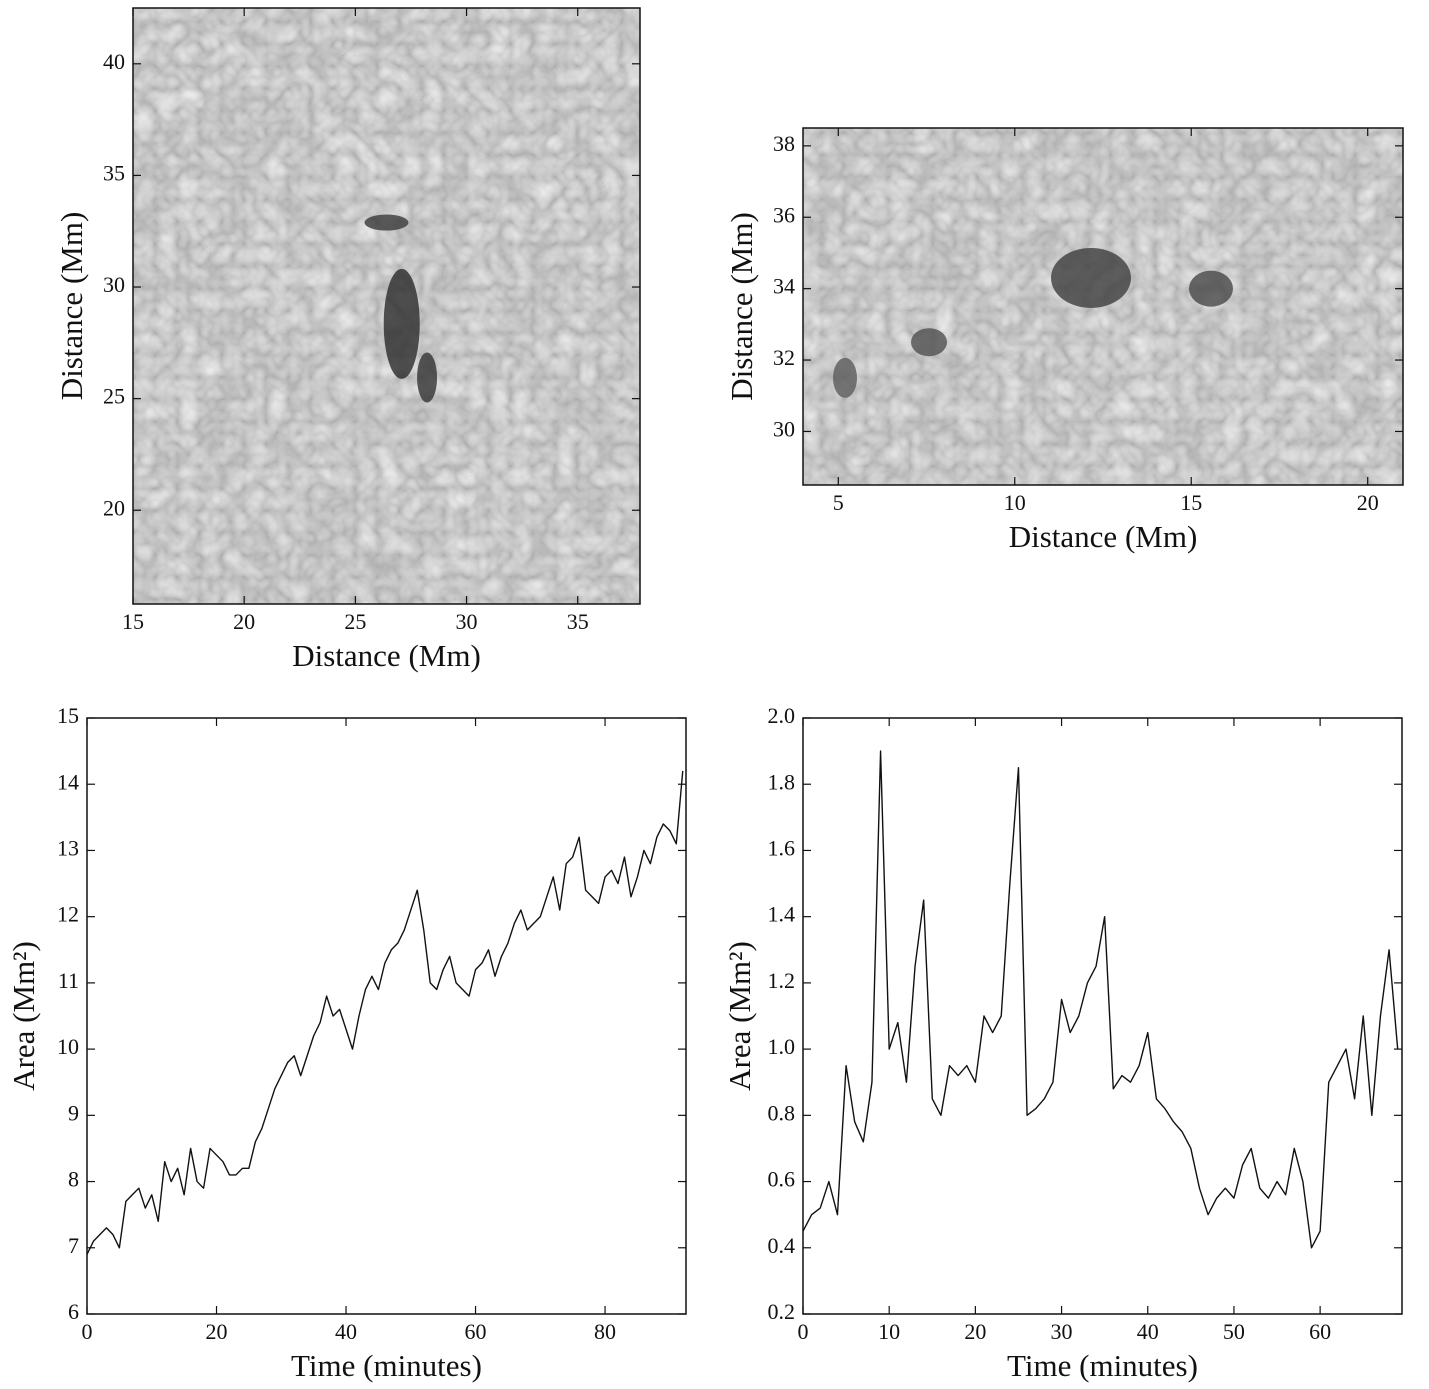 The height and width of the screenshot is (1389, 1429). Describe the element at coordinates (114, 172) in the screenshot. I see `y-tick-label: 35` at that location.